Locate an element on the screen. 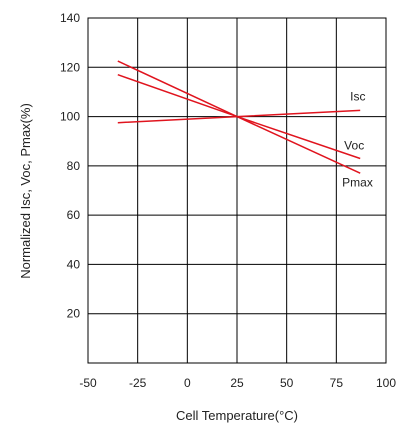 The height and width of the screenshot is (428, 399). y-tick-label: 60 is located at coordinates (74, 215).